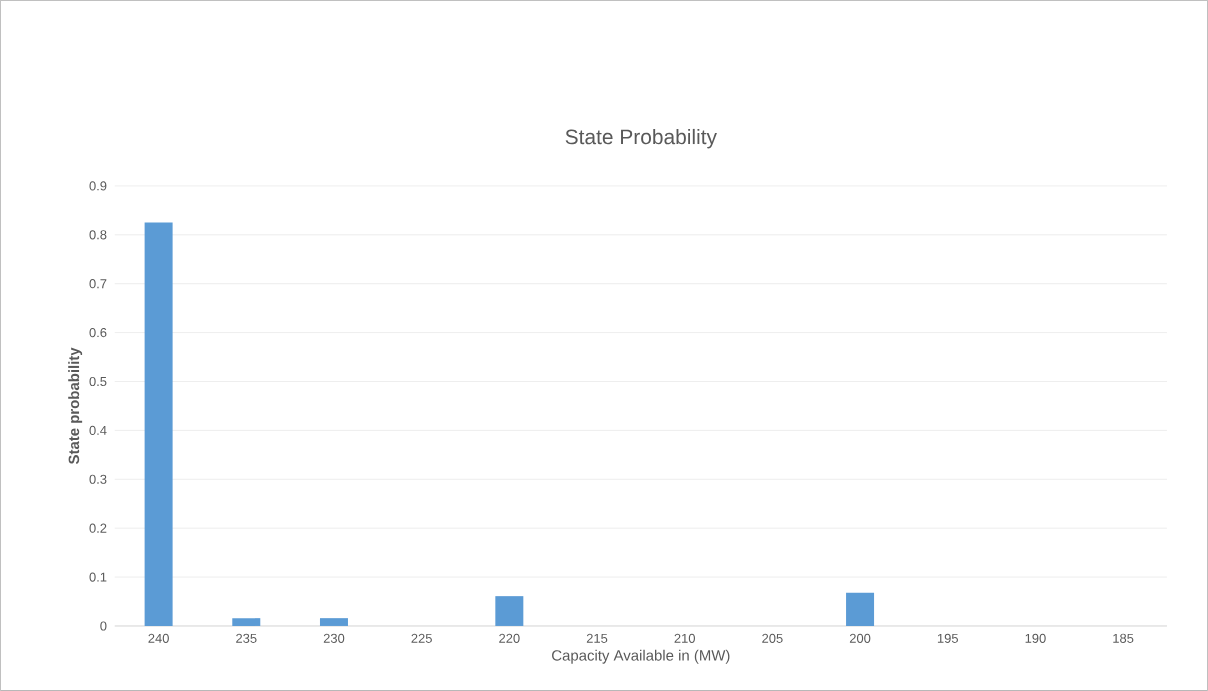 The width and height of the screenshot is (1208, 691). Describe the element at coordinates (421, 638) in the screenshot. I see `x-tick-label: 225` at that location.